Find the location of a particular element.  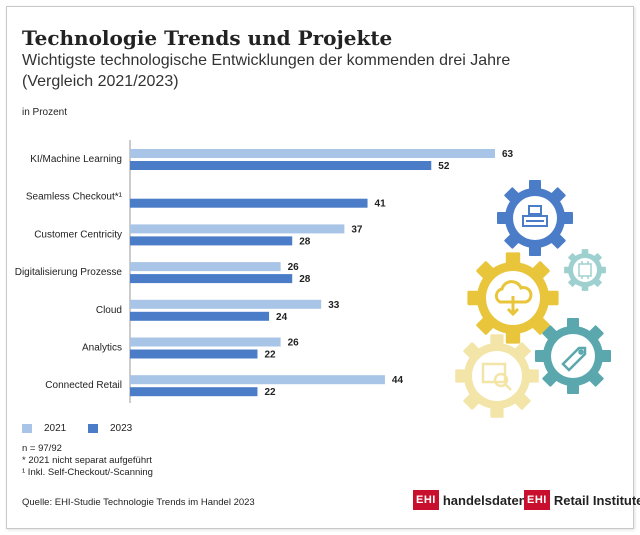

bar-value-label: 24 is located at coordinates (282, 317).